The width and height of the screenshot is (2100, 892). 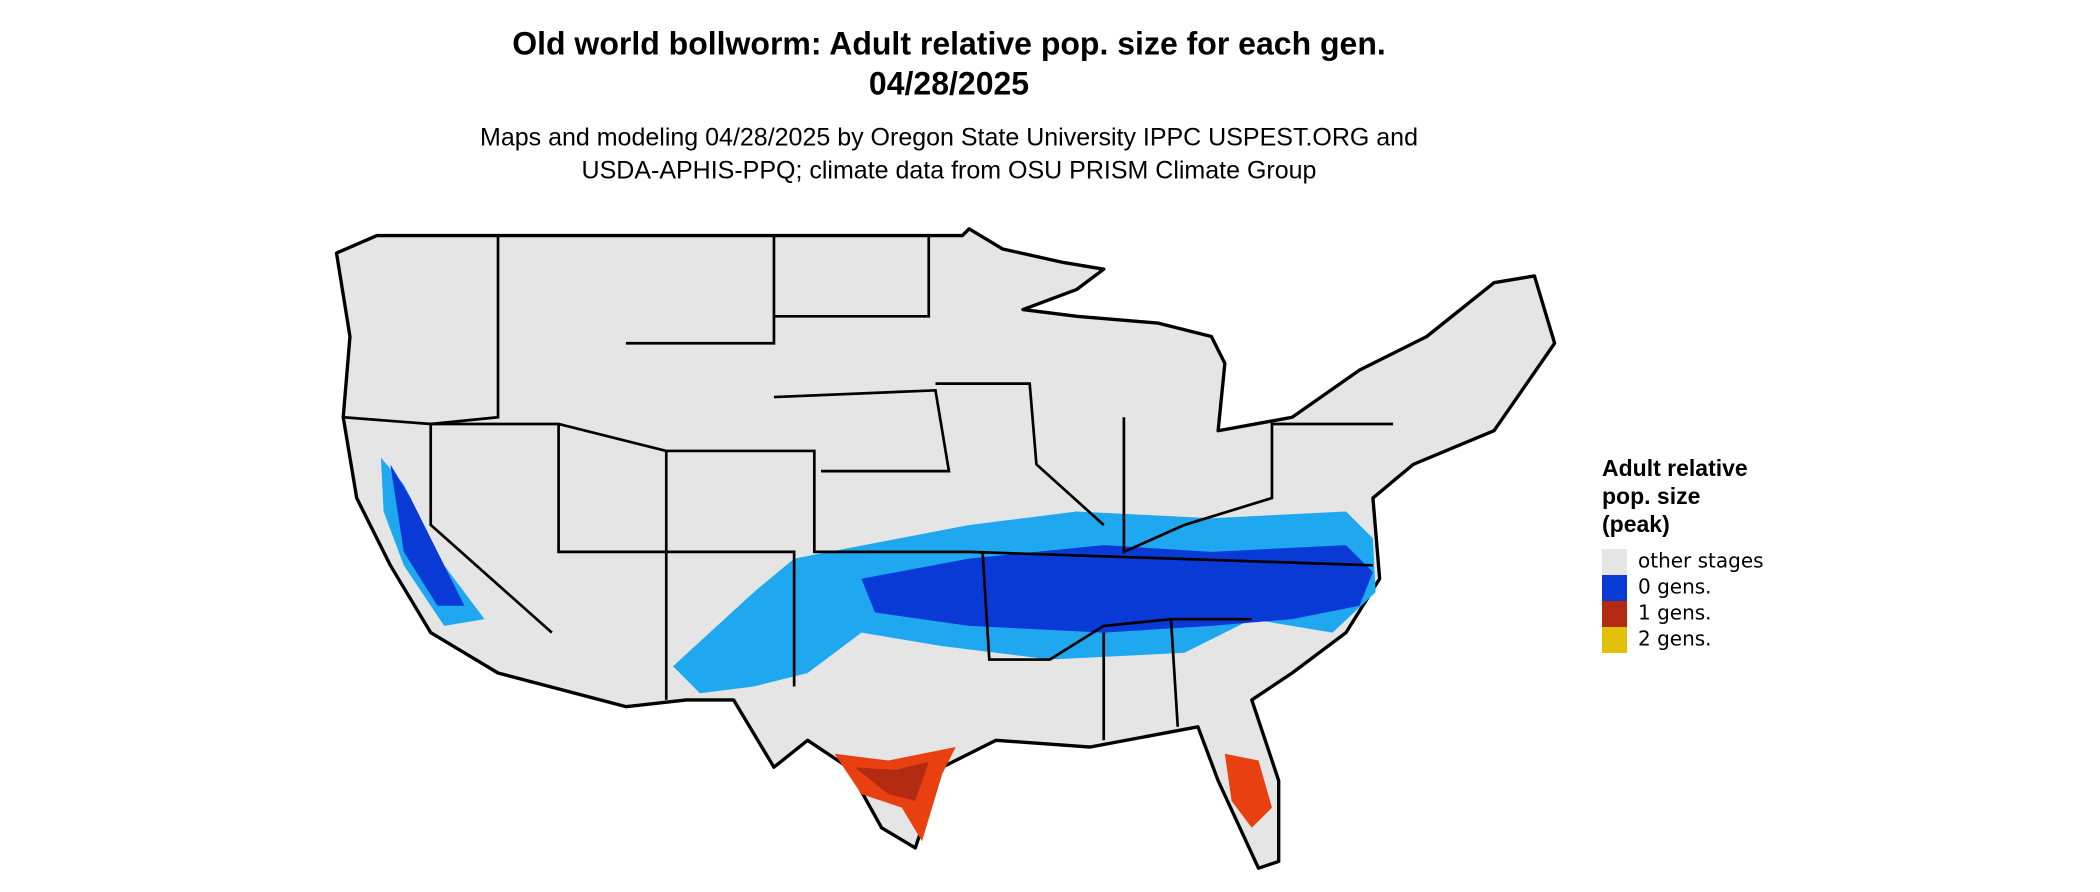 What do you see at coordinates (1675, 587) in the screenshot?
I see `legend-label: 0 gens.` at bounding box center [1675, 587].